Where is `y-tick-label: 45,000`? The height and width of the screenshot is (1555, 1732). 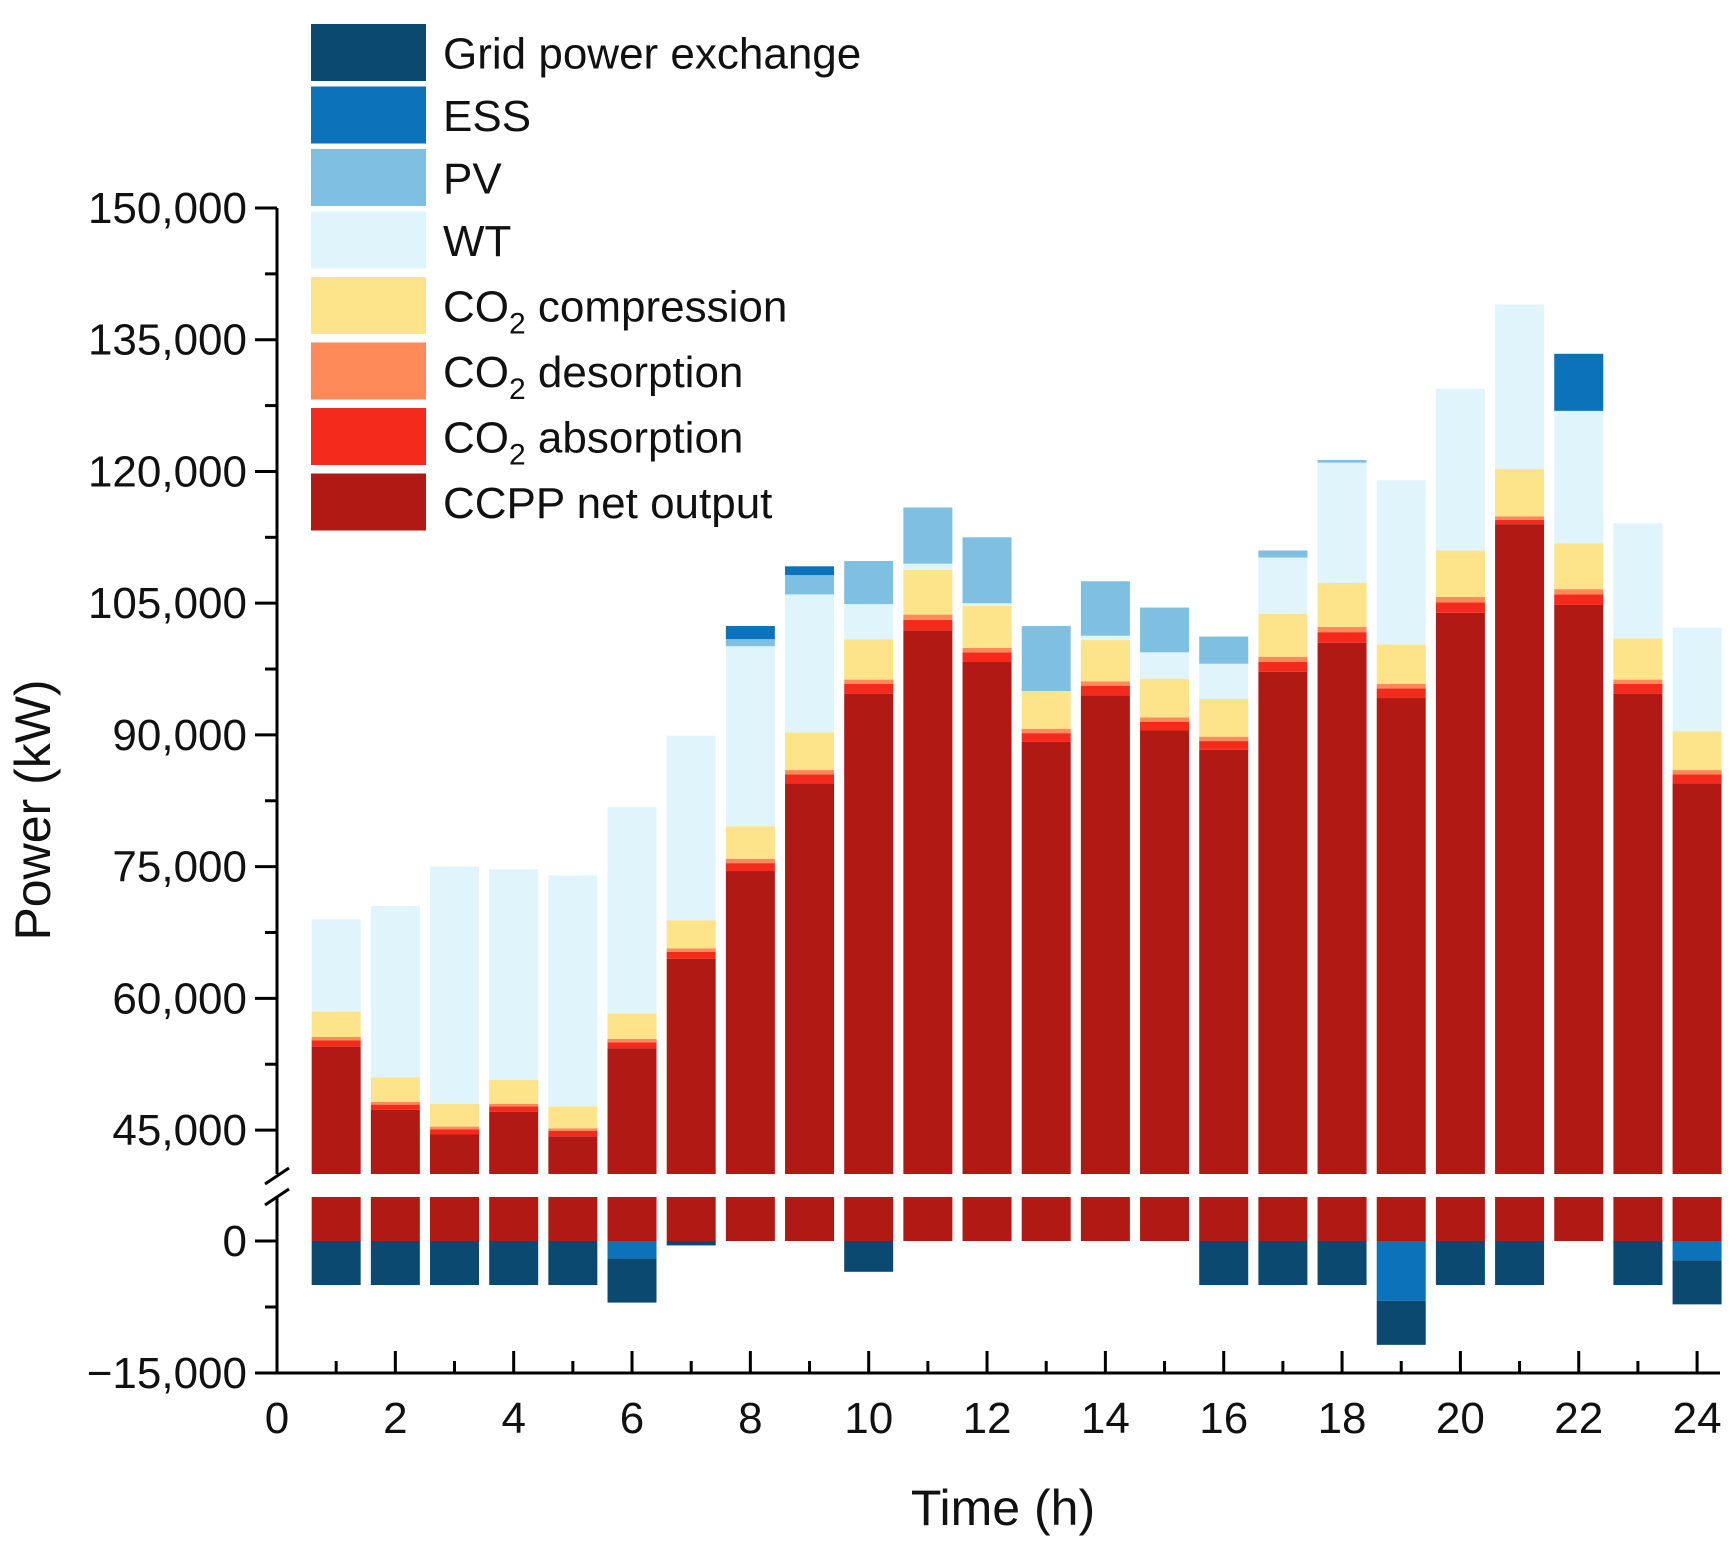 y-tick-label: 45,000 is located at coordinates (179, 1130).